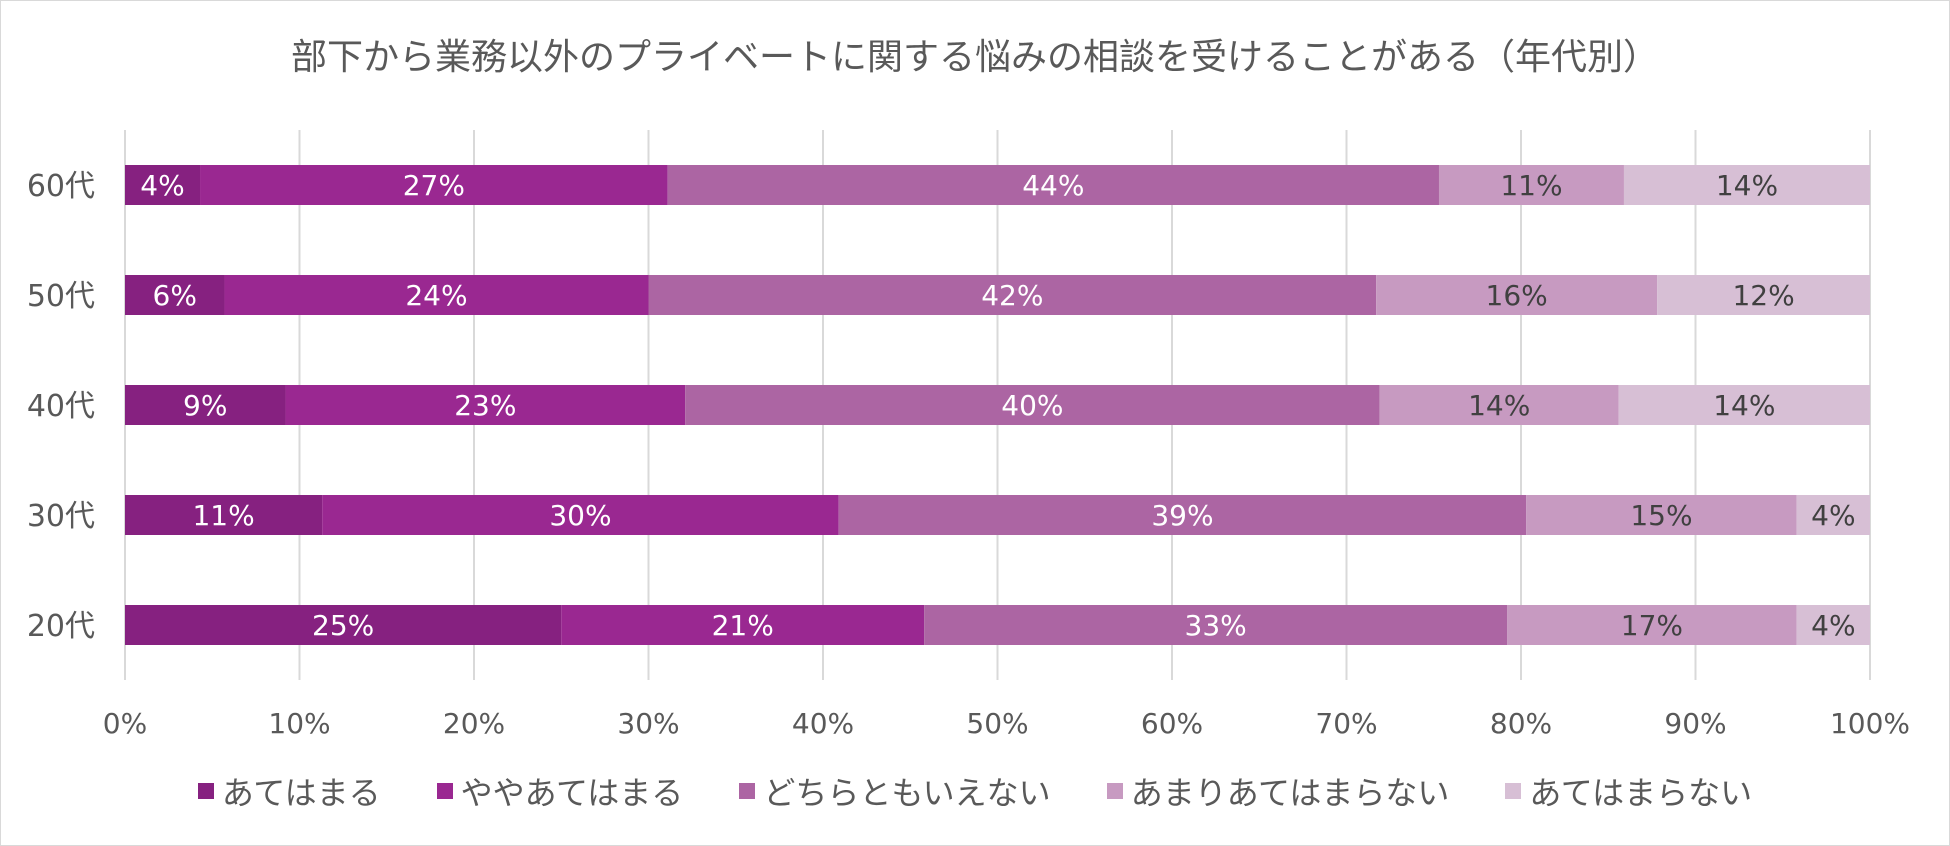  I want to click on data-label: 39%, so click(1182, 515).